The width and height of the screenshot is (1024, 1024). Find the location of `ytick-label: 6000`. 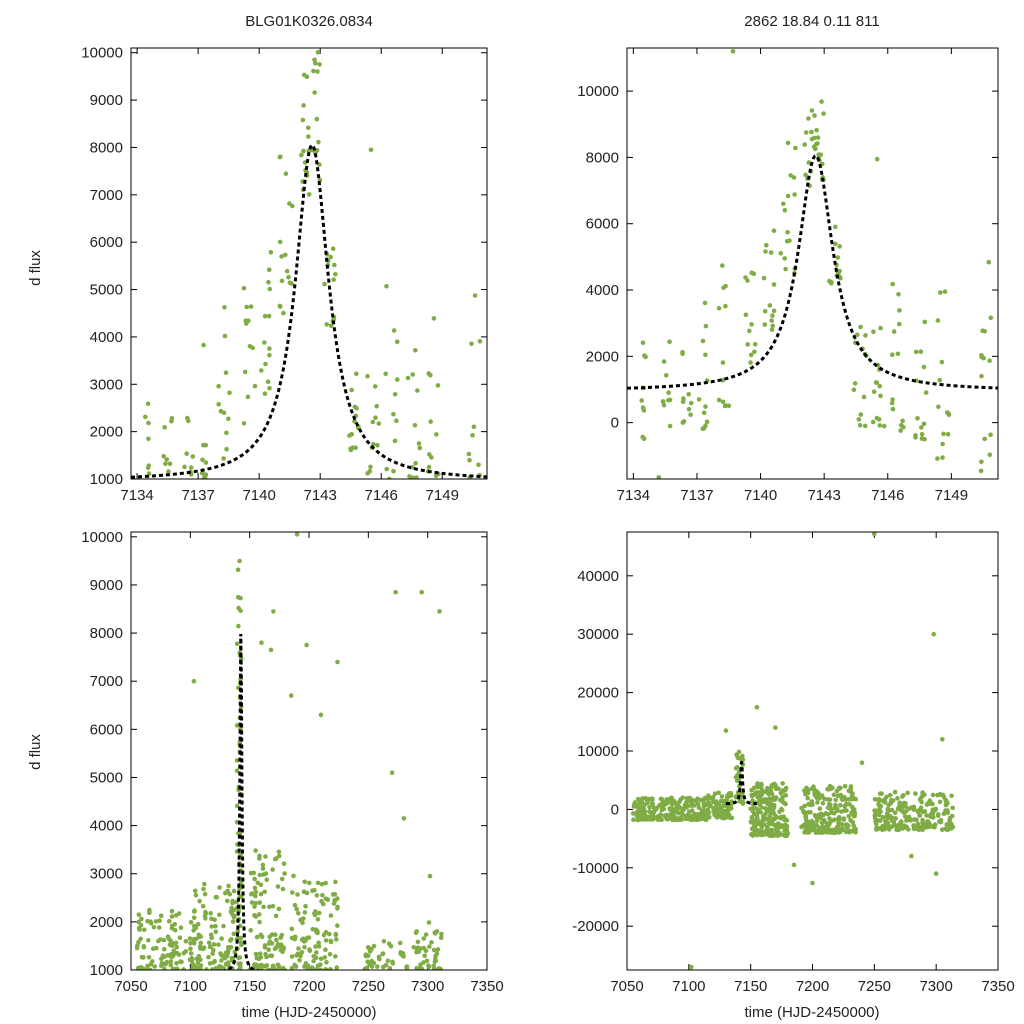

ytick-label: 6000 is located at coordinates (602, 224).